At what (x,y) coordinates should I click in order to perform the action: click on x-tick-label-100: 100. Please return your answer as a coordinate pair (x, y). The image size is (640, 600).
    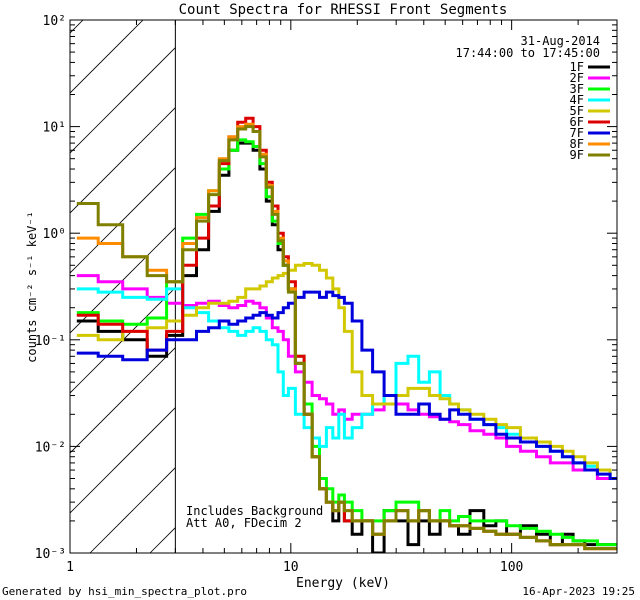
    Looking at the image, I should click on (511, 567).